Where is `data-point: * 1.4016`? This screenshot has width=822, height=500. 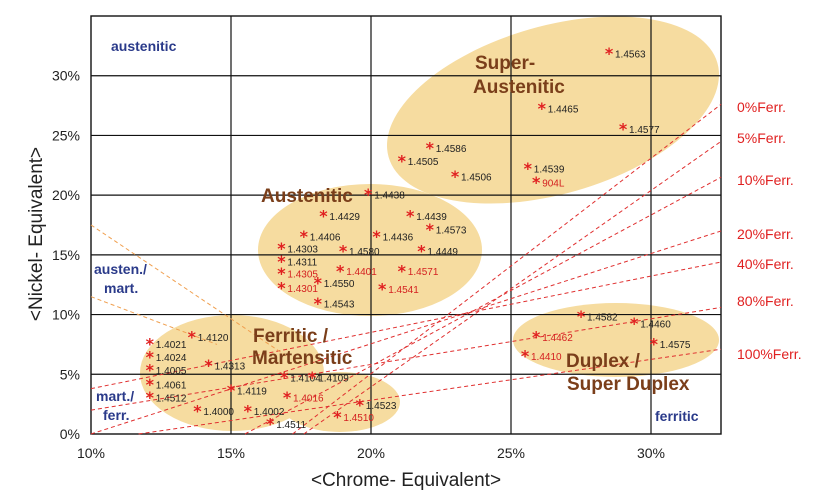 data-point: * 1.4016 is located at coordinates (303, 397).